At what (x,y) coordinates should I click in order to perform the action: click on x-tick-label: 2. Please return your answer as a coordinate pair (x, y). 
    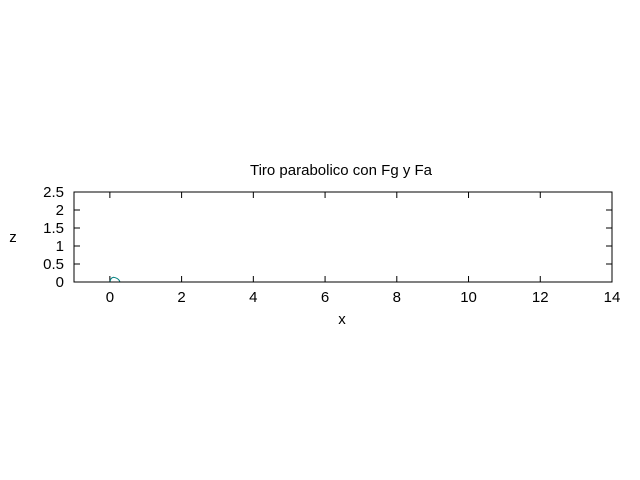
    Looking at the image, I should click on (181, 297).